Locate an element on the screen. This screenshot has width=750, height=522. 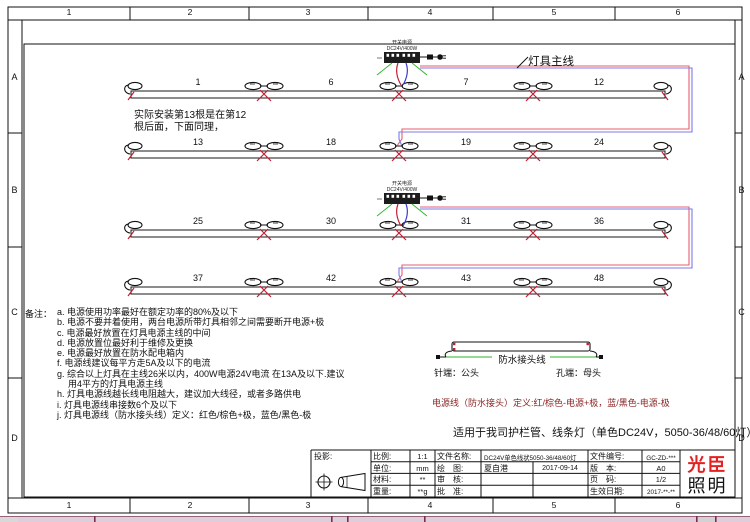
docno-value: GC-ZD-*** is located at coordinates (661, 458).